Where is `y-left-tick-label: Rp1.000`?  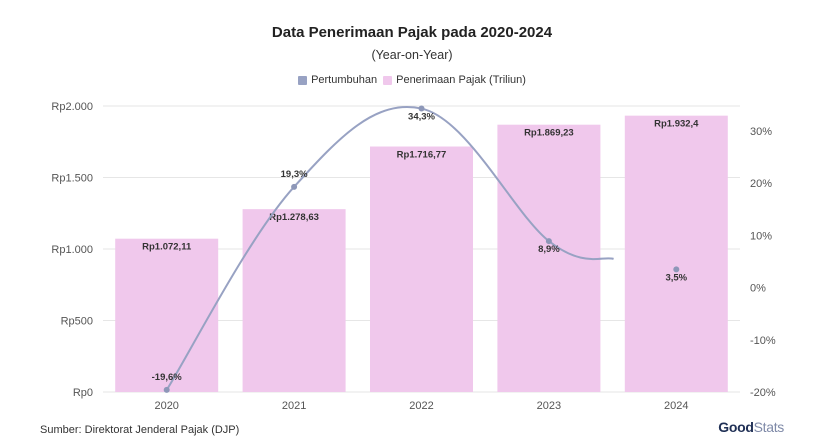 y-left-tick-label: Rp1.000 is located at coordinates (72, 250).